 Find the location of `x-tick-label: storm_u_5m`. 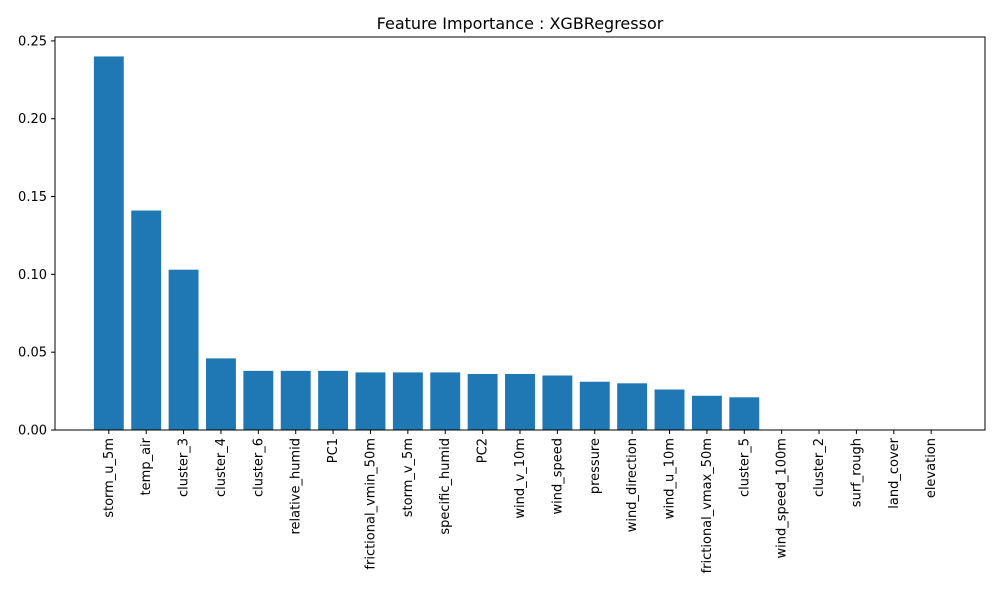

x-tick-label: storm_u_5m is located at coordinates (109, 478).